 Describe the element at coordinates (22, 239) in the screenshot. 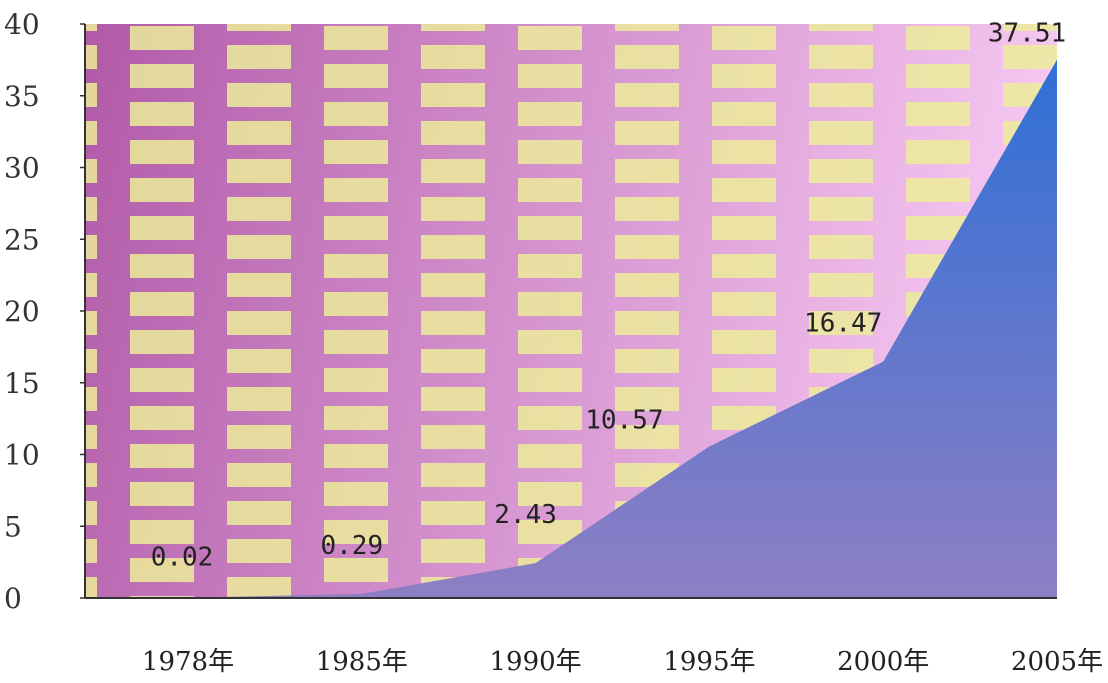

I see `y-tick-label: 25` at that location.